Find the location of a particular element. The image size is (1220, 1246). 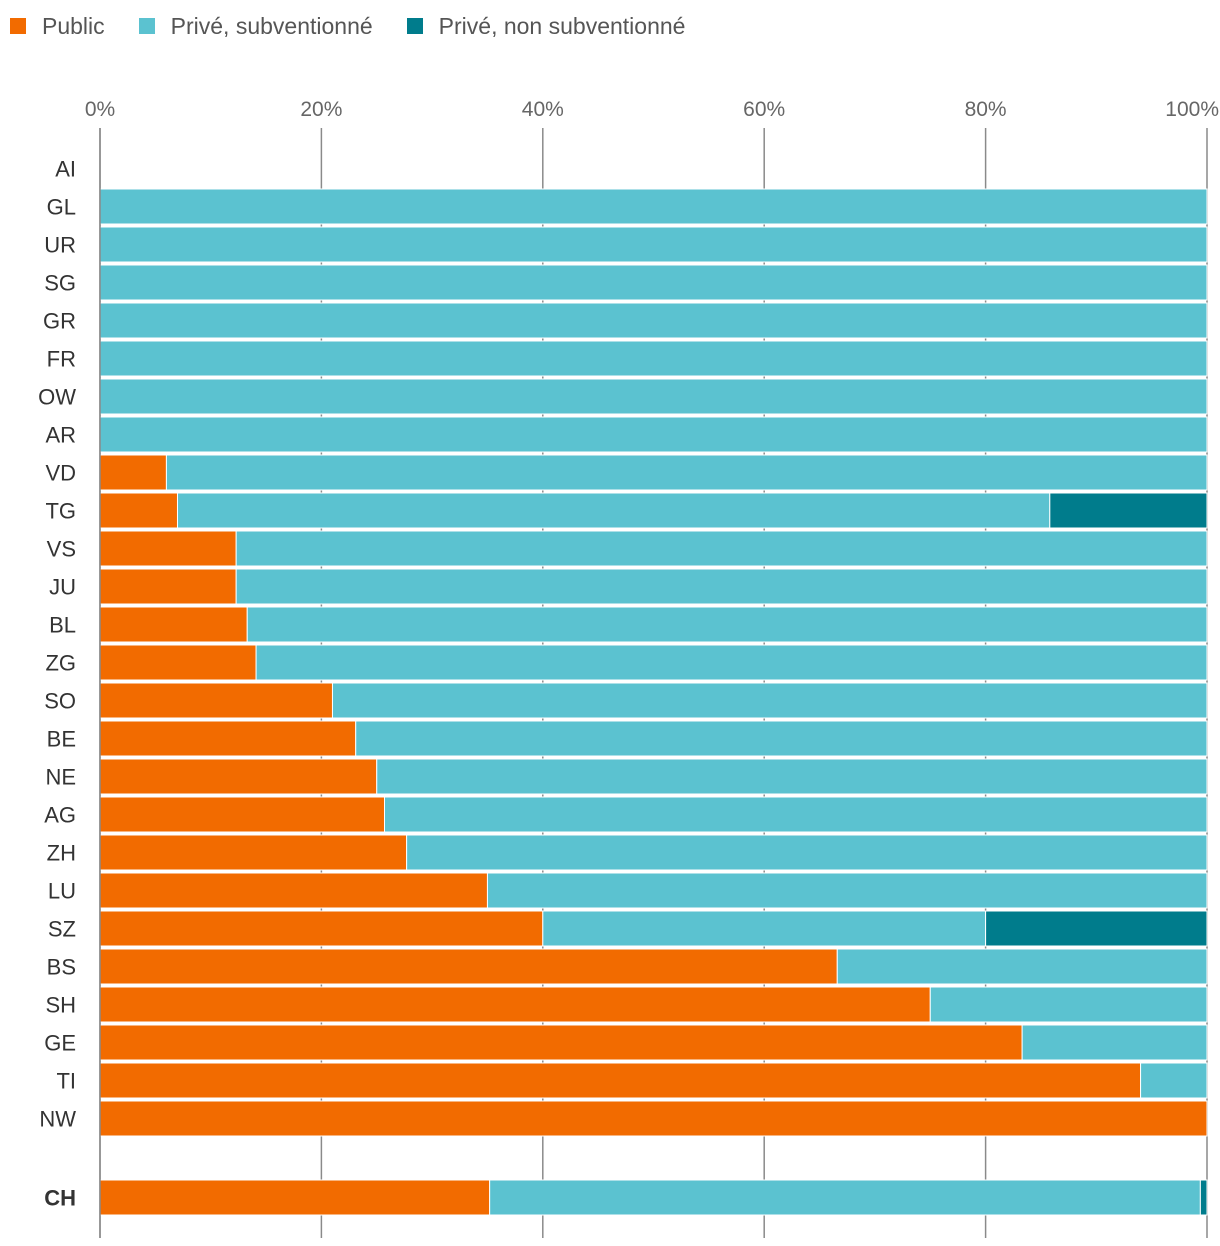

legend-item-public: Public is located at coordinates (57, 26).